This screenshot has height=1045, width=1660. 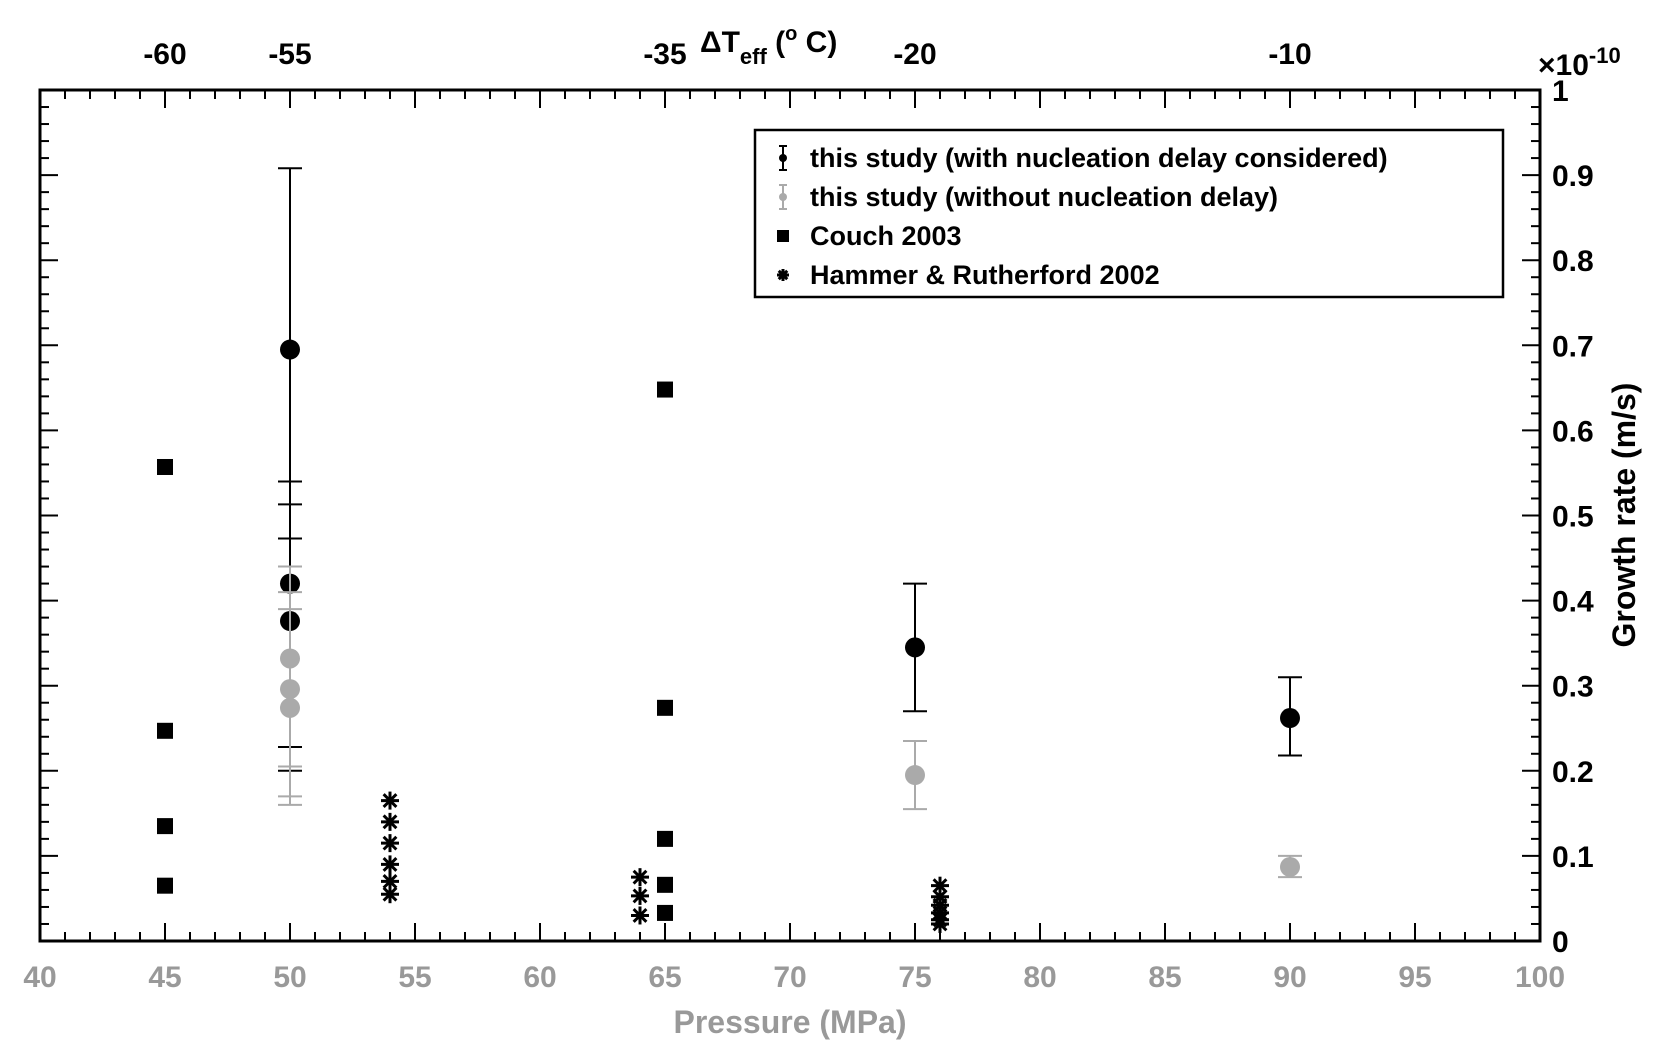 What do you see at coordinates (1289, 977) in the screenshot?
I see `x-tick-label: 90` at bounding box center [1289, 977].